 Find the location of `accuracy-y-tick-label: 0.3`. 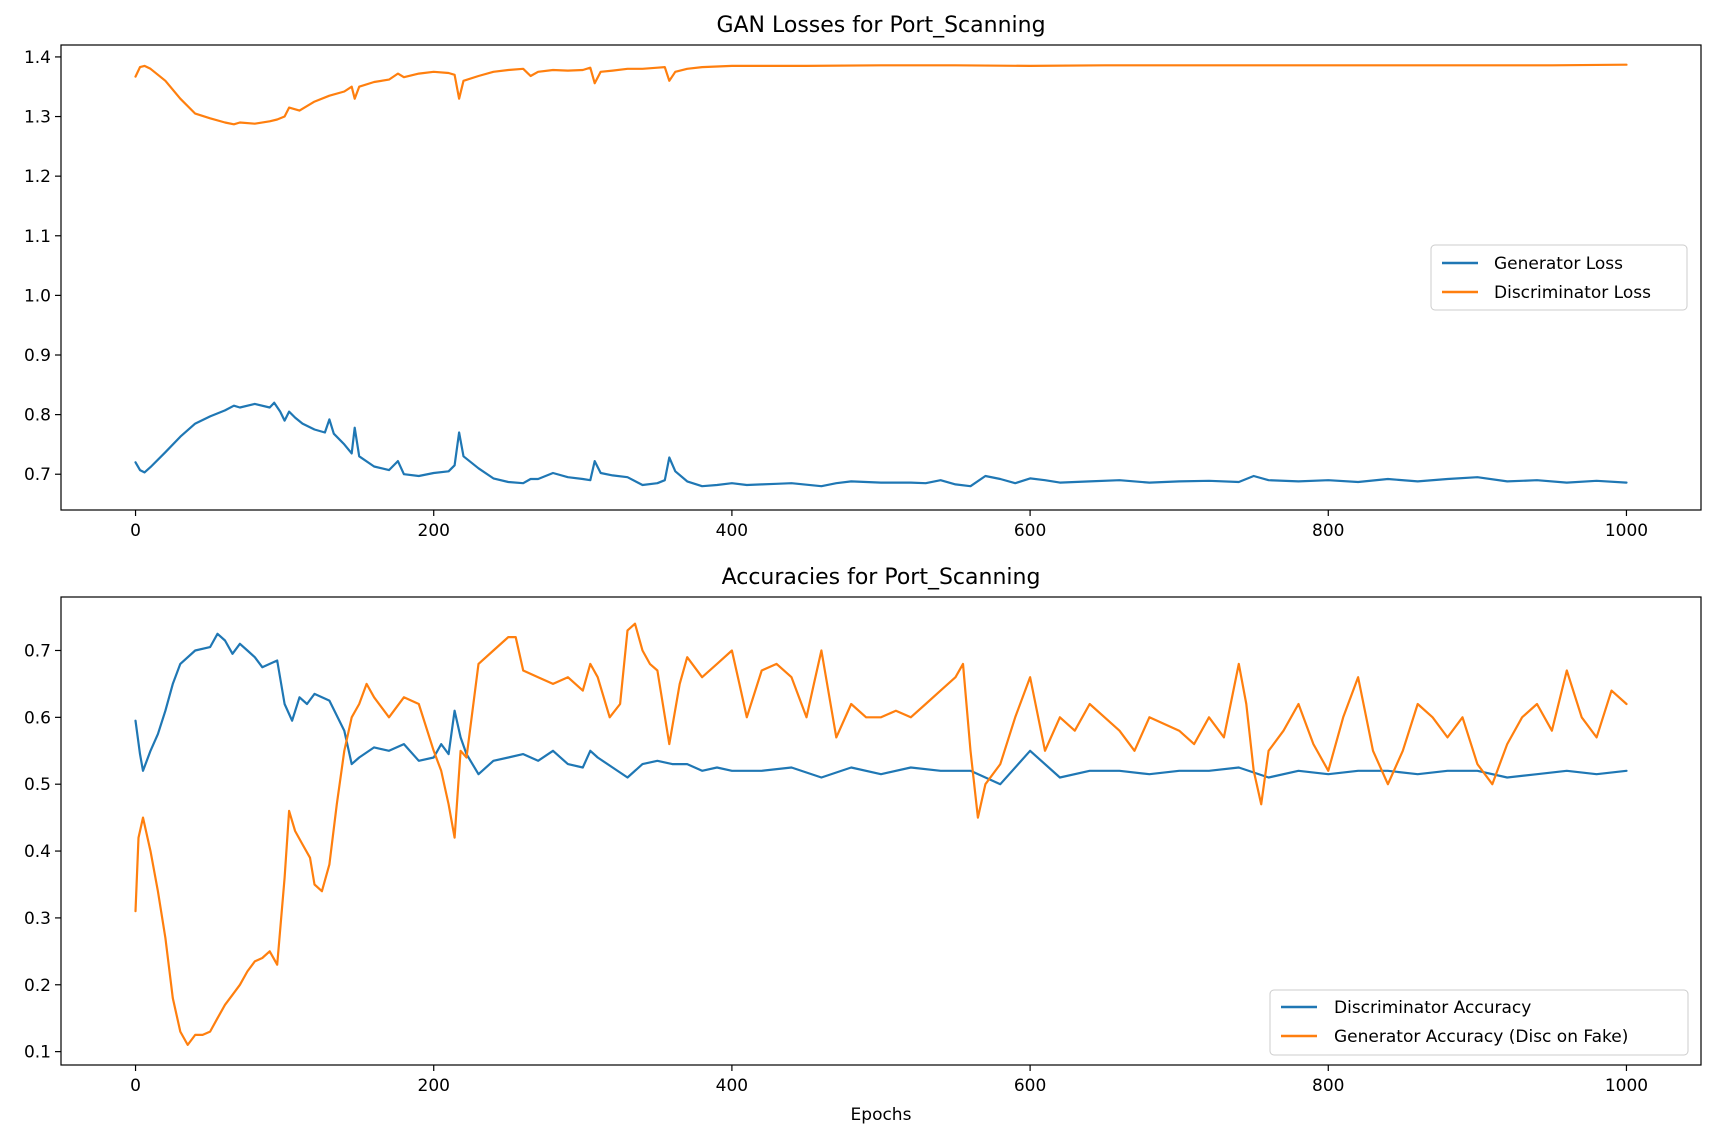

accuracy-y-tick-label: 0.3 is located at coordinates (37, 919).